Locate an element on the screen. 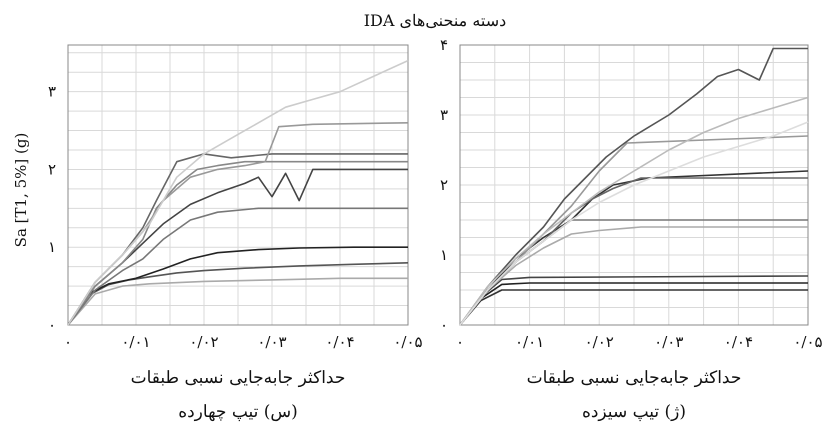  figure-title: دسته منحنی‌های IDA is located at coordinates (435, 20).